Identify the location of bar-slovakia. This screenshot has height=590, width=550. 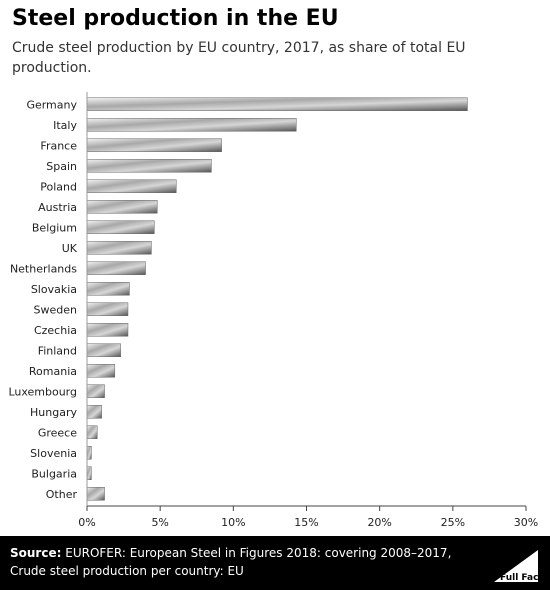
(108, 289).